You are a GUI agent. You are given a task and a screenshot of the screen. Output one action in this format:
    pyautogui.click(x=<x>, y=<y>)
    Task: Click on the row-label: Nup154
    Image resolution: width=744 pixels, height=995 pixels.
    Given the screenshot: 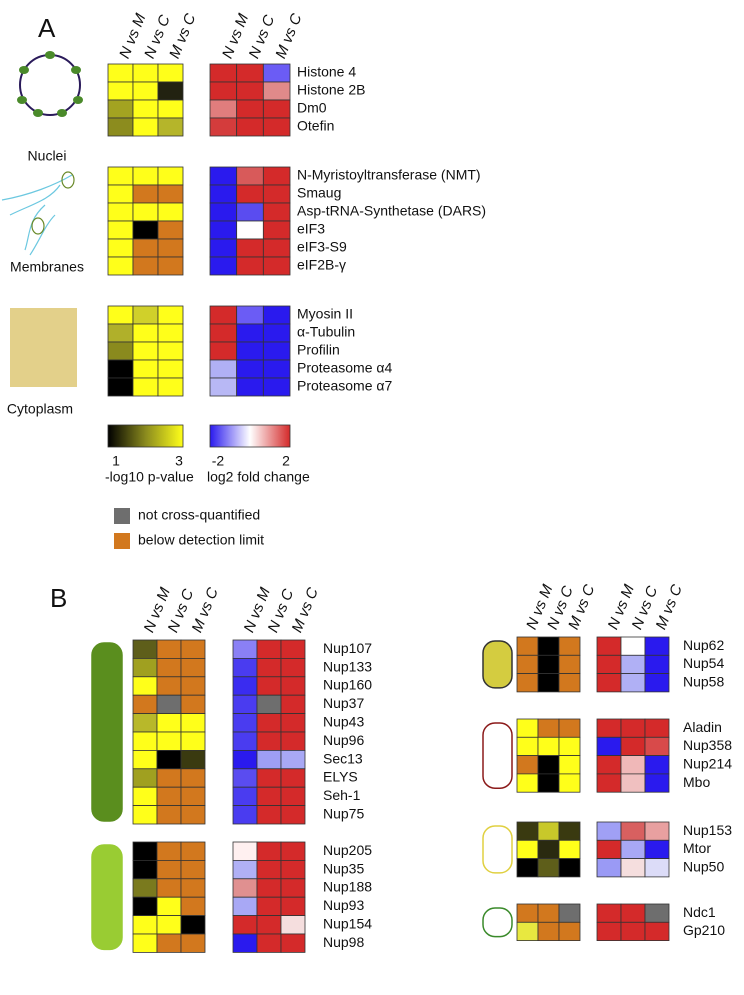 What is the action you would take?
    pyautogui.click(x=347, y=924)
    